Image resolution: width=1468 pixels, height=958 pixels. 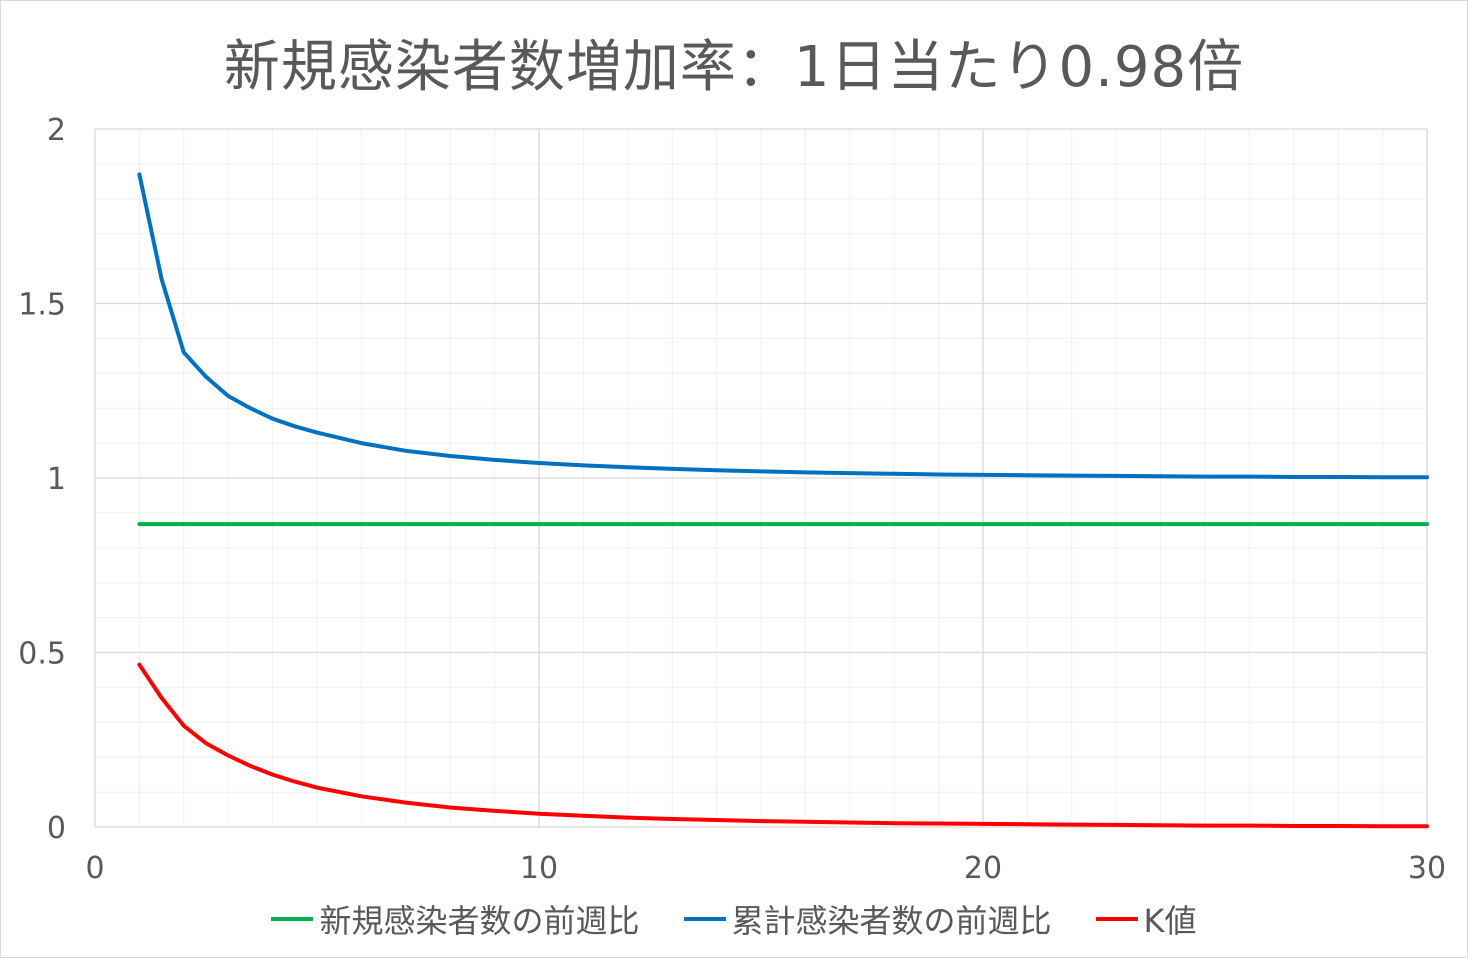 I want to click on legend-item-new-cases-weekly-ratio: 新規感染者数の前週比, so click(x=455, y=919).